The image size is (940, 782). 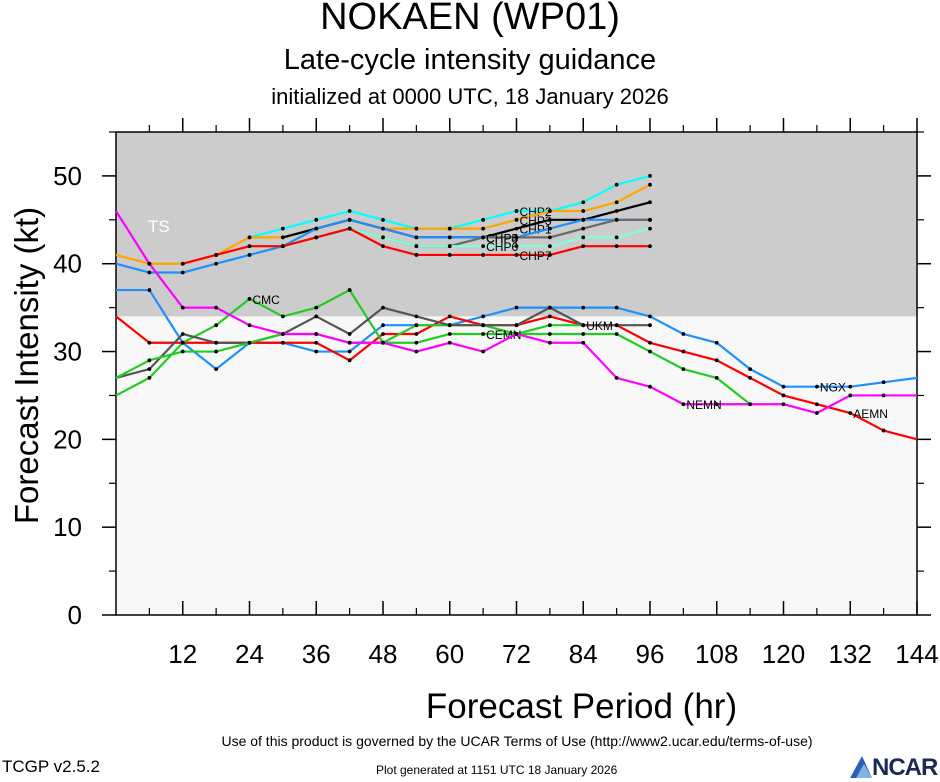 What do you see at coordinates (502, 238) in the screenshot?
I see `series-label: CHP5` at bounding box center [502, 238].